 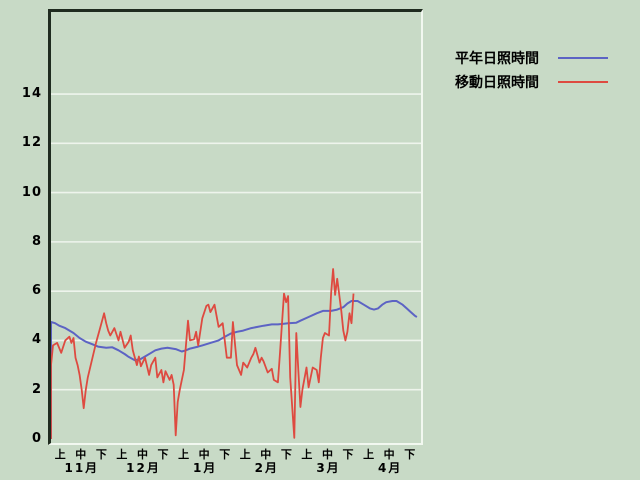 What do you see at coordinates (31, 192) in the screenshot?
I see `y-tick-label: 10` at bounding box center [31, 192].